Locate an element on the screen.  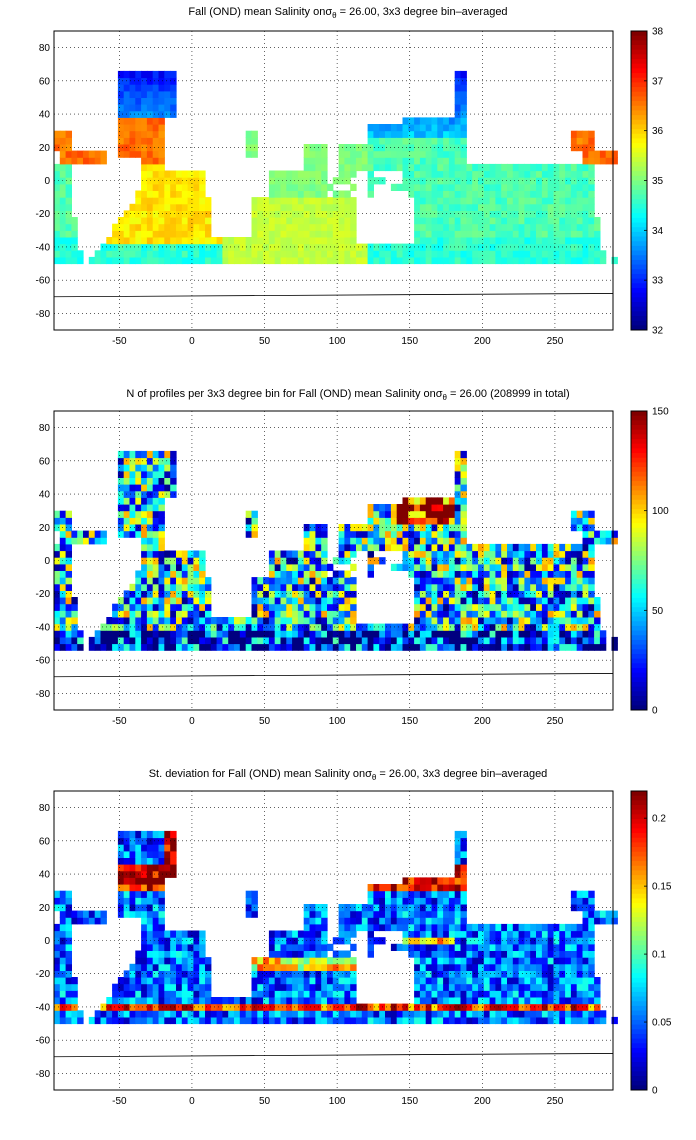
coastline-antarctica is located at coordinates (333, 675).